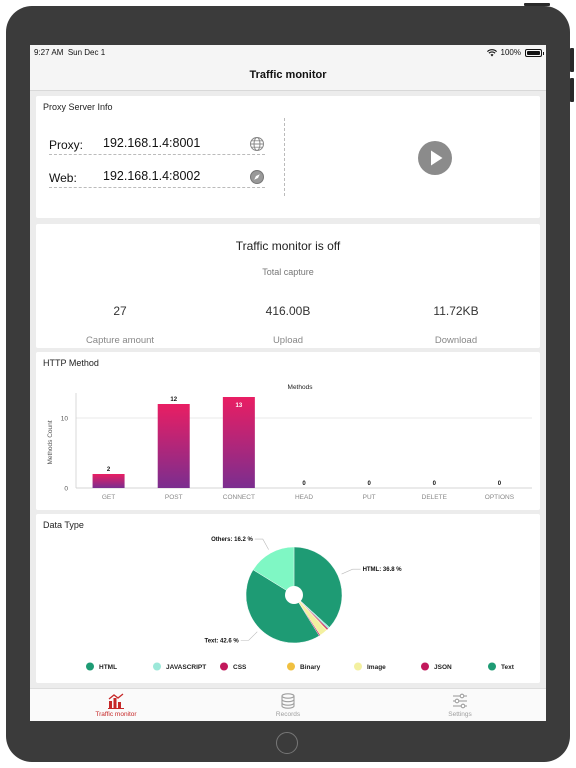 The height and width of the screenshot is (768, 576). Describe the element at coordinates (534, 52) in the screenshot. I see `battery-icon` at that location.